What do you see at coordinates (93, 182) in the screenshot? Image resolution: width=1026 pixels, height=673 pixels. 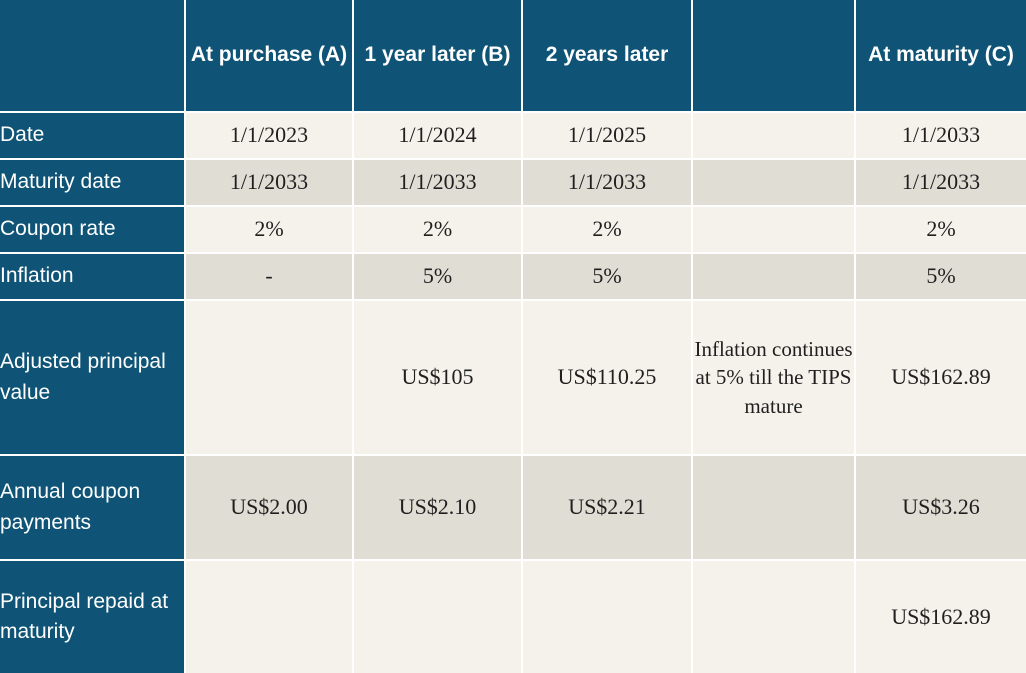 I see `row-label-maturity-date: Maturity date` at bounding box center [93, 182].